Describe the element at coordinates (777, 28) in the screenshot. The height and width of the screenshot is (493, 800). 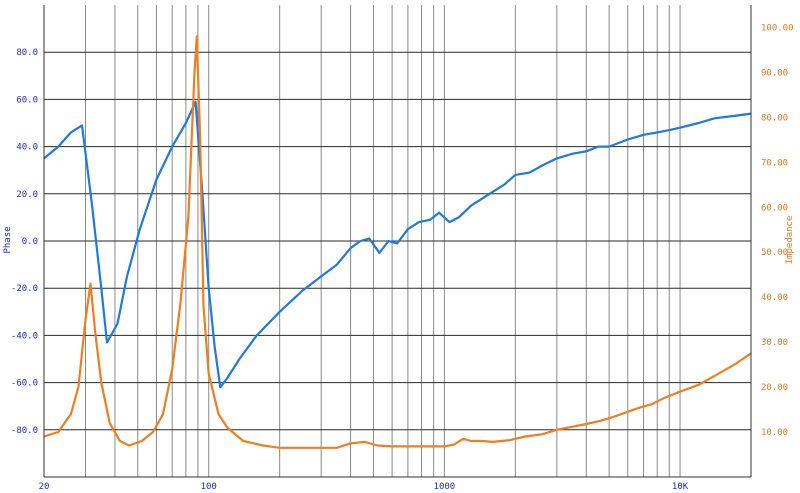
I see `right-tick-label: 100.00` at that location.